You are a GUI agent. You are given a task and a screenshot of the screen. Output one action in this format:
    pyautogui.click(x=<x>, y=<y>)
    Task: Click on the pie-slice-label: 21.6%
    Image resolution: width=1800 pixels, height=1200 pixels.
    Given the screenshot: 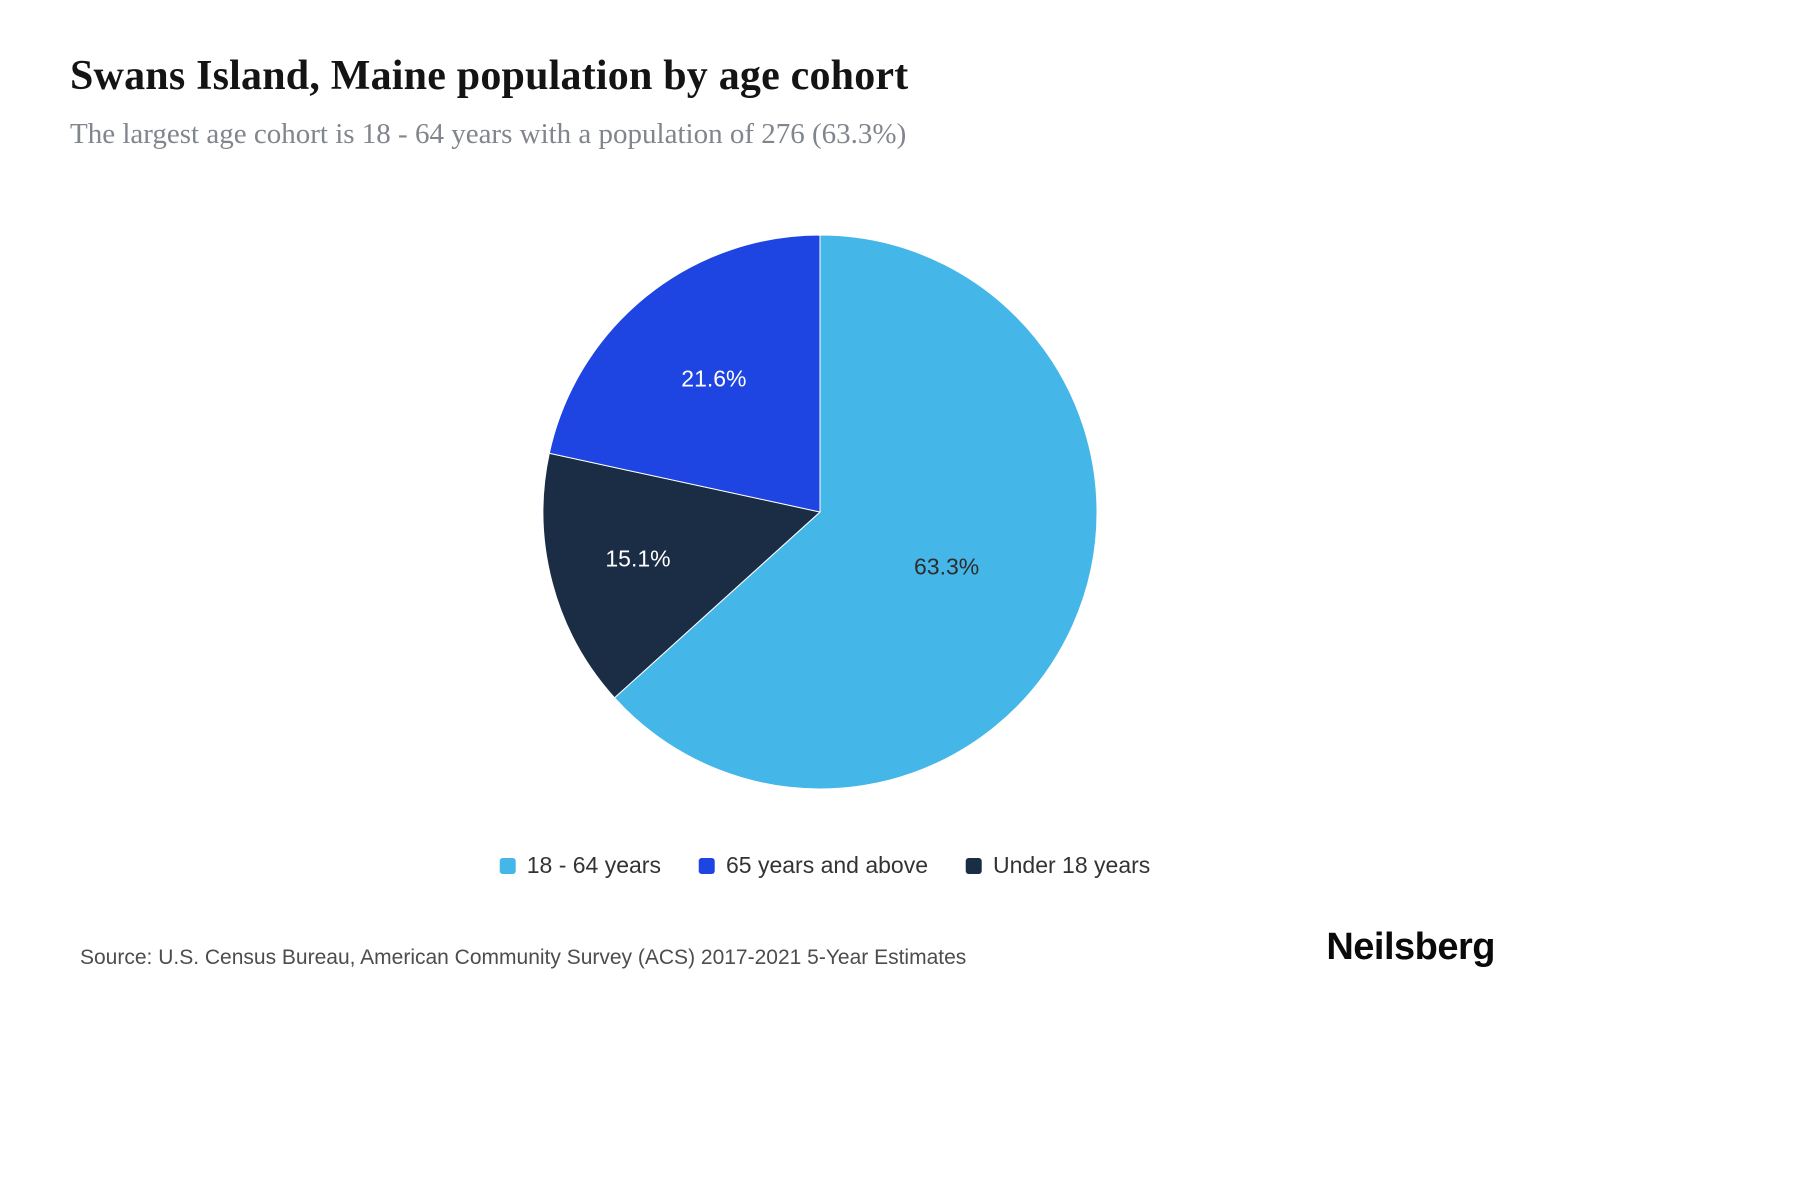 What is the action you would take?
    pyautogui.click(x=713, y=379)
    